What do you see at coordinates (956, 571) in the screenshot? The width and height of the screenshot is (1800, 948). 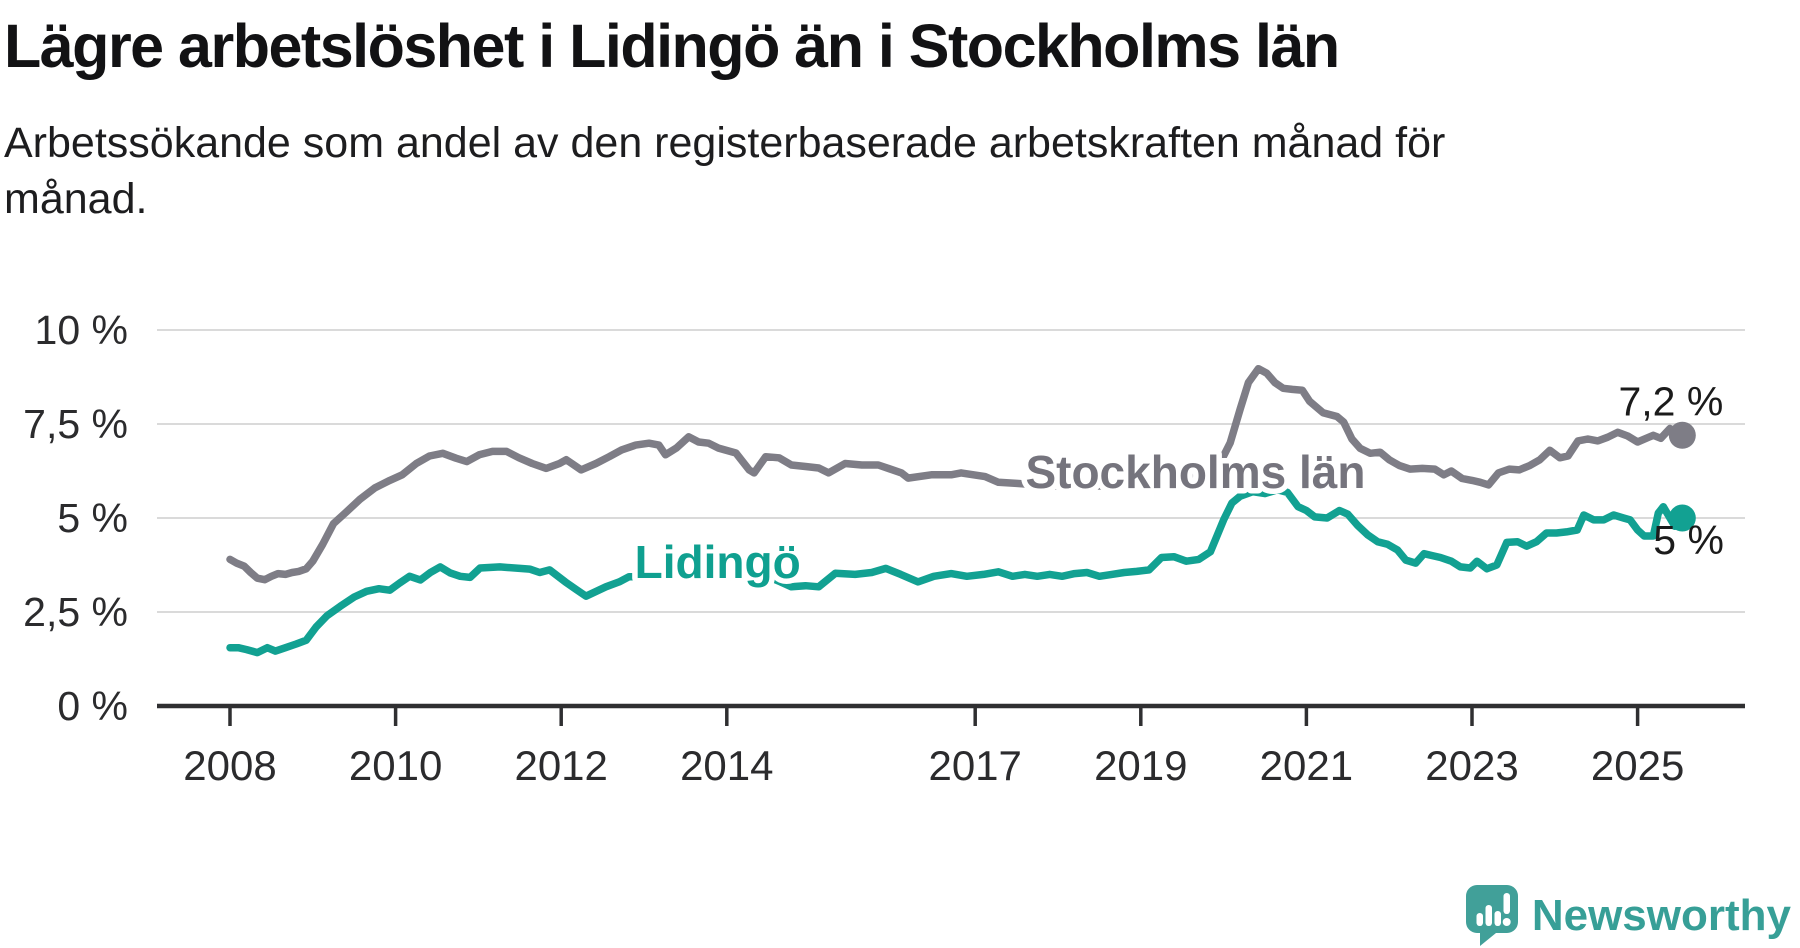 I see `series-line-lidingo` at bounding box center [956, 571].